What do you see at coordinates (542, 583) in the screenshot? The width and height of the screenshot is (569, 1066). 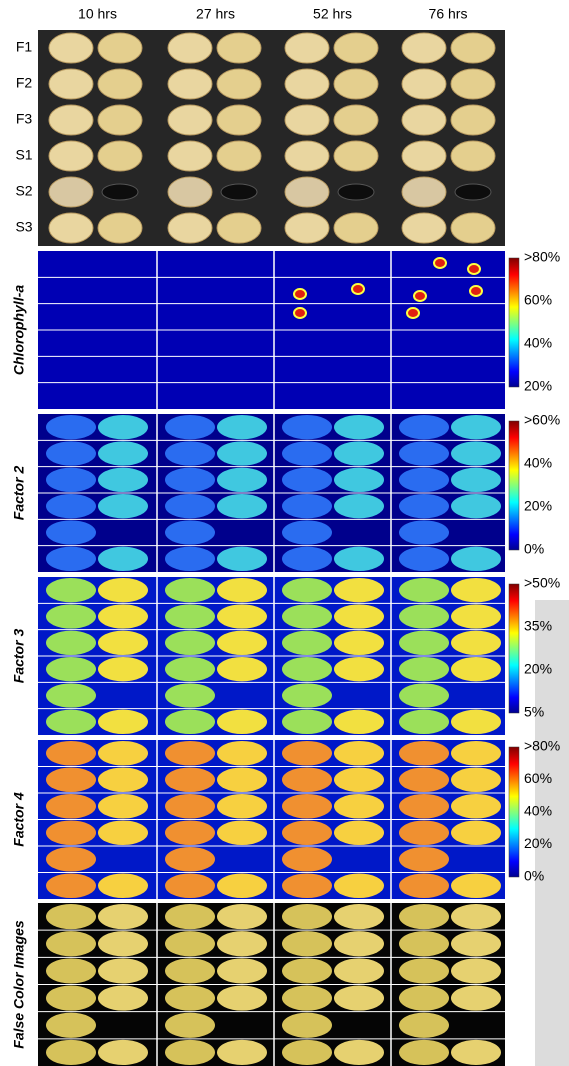 I see `colorbar-label: >50%` at bounding box center [542, 583].